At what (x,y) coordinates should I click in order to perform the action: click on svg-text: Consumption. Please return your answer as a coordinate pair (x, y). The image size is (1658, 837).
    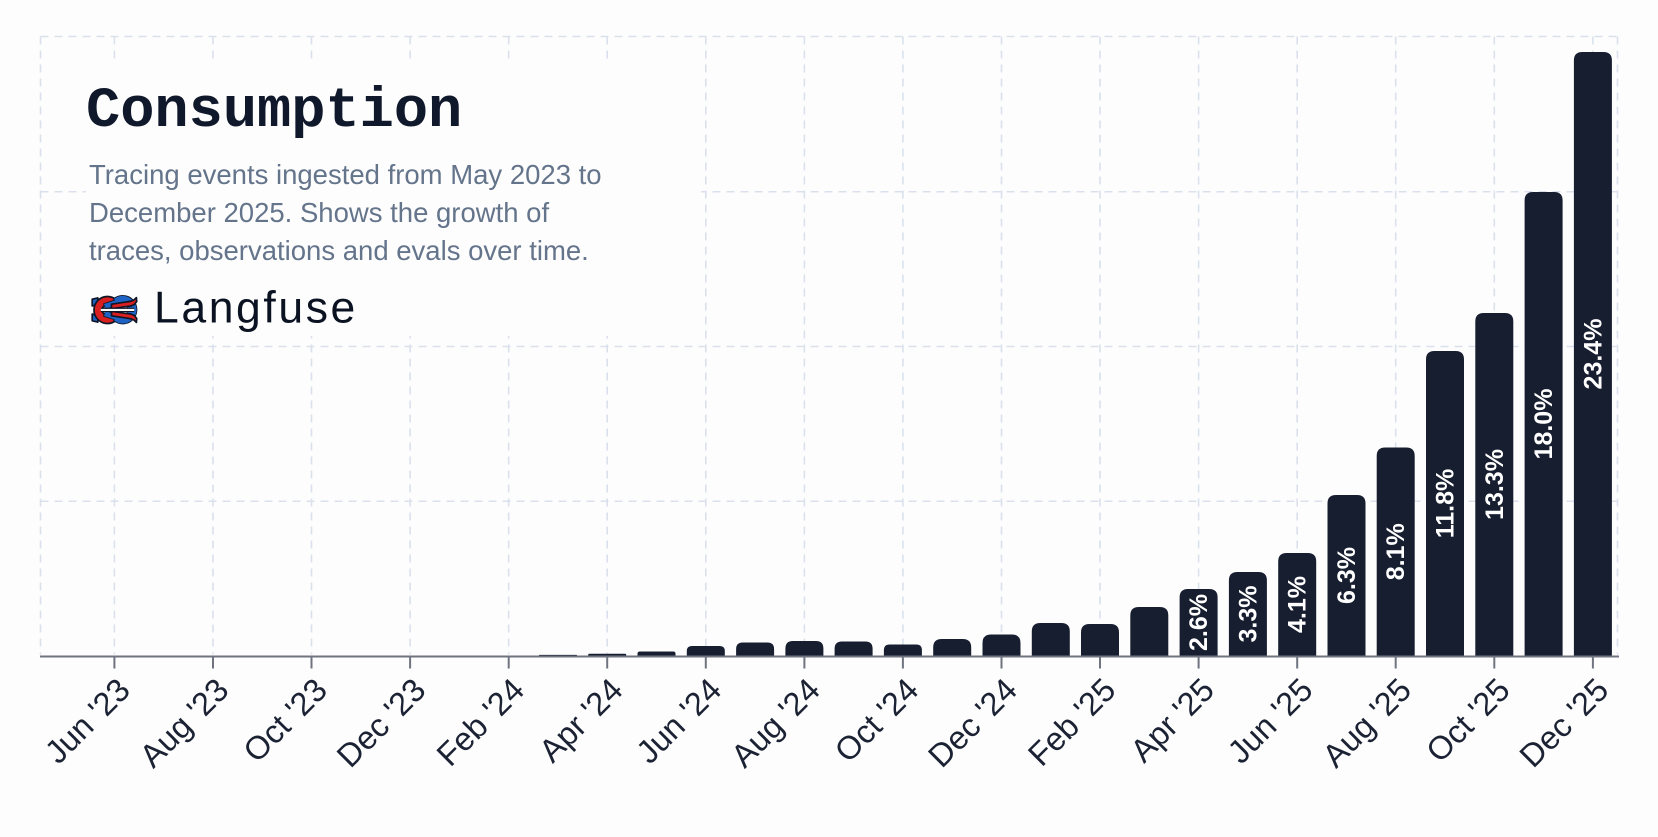
    Looking at the image, I should click on (274, 112).